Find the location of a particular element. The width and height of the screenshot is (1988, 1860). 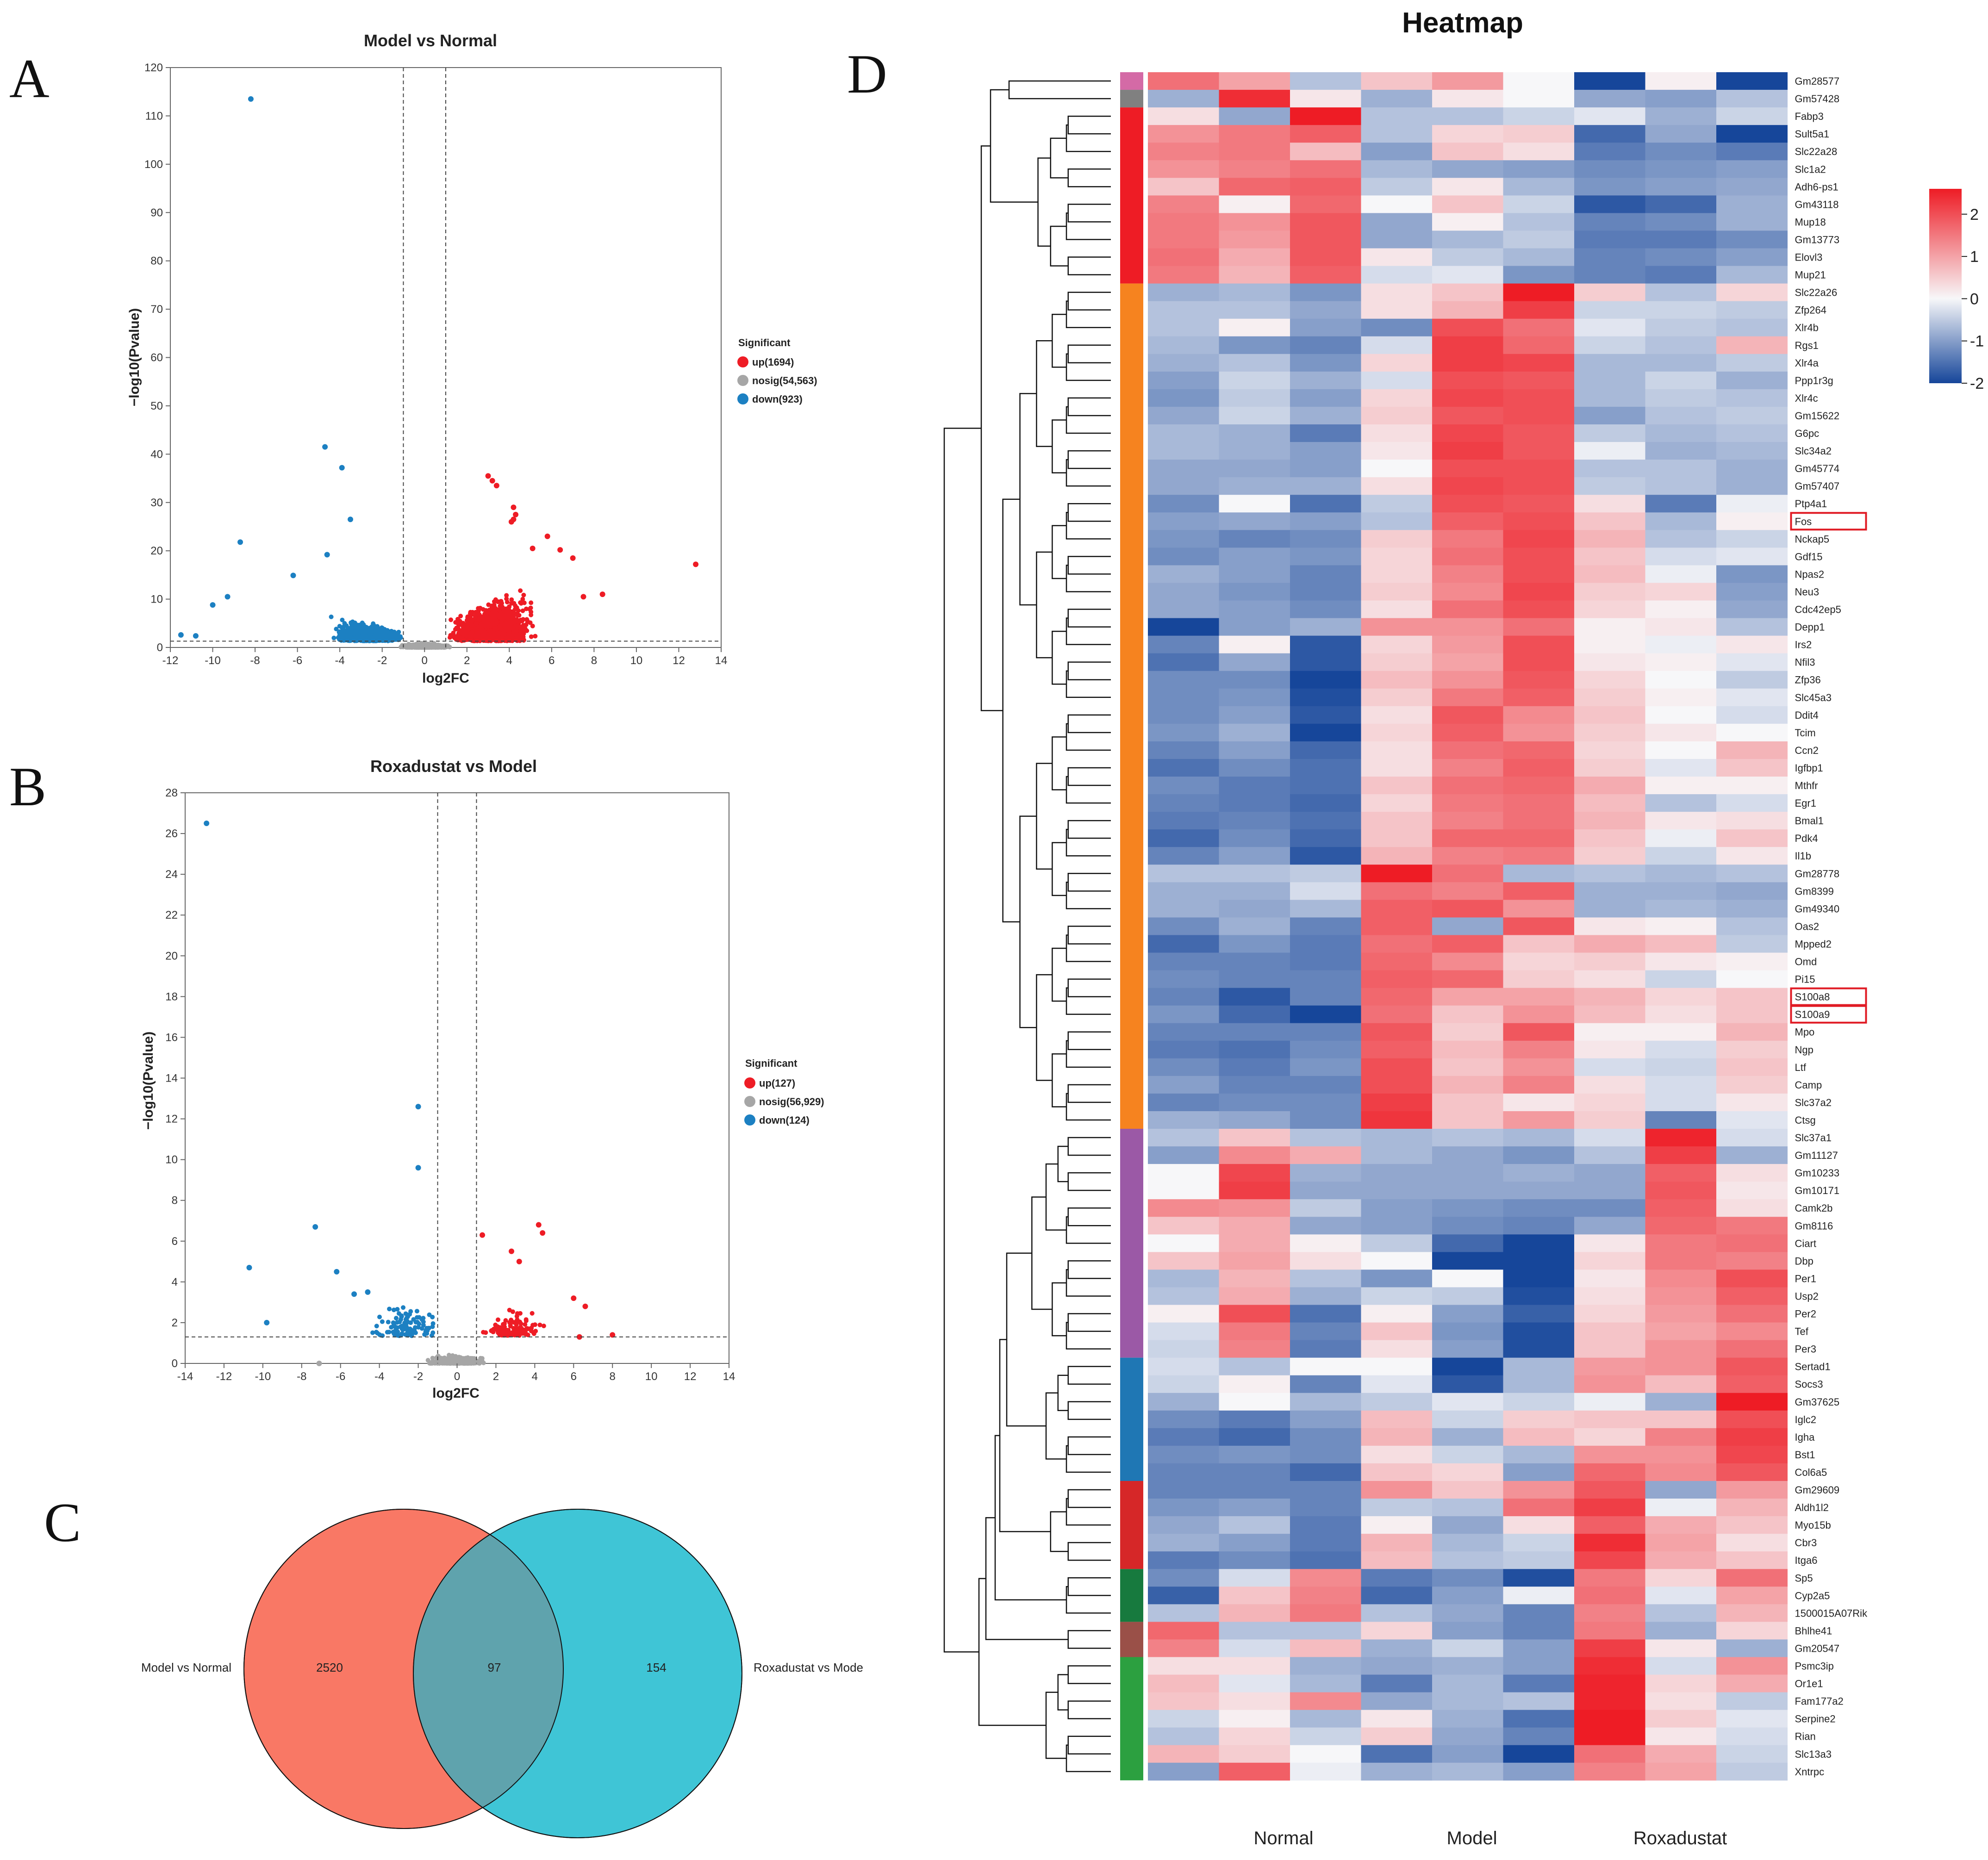

panel-label-a: A is located at coordinates (29, 78).